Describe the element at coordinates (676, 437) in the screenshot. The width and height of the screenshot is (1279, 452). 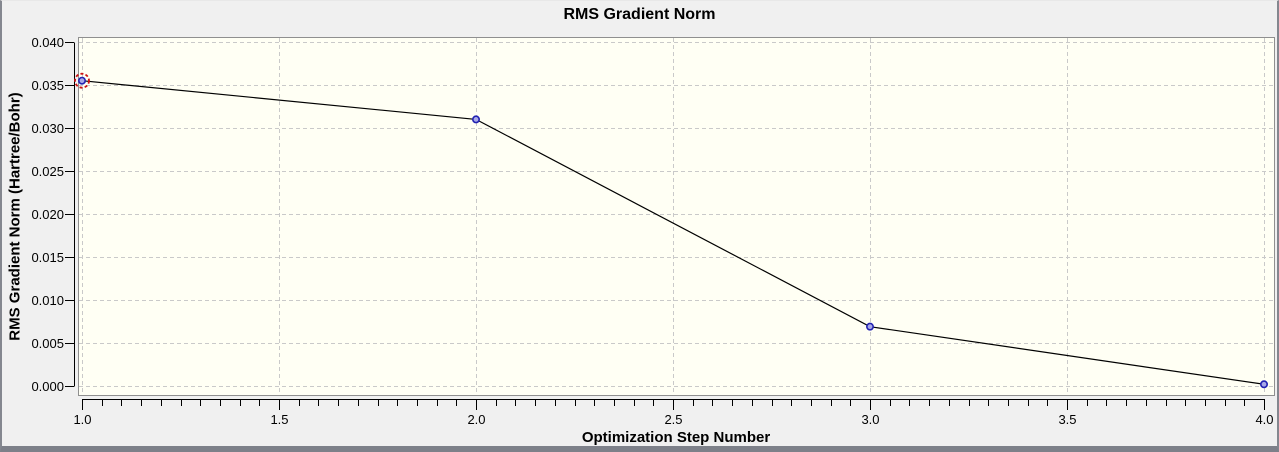
I see `x-axis-label: Optimization Step Number` at that location.